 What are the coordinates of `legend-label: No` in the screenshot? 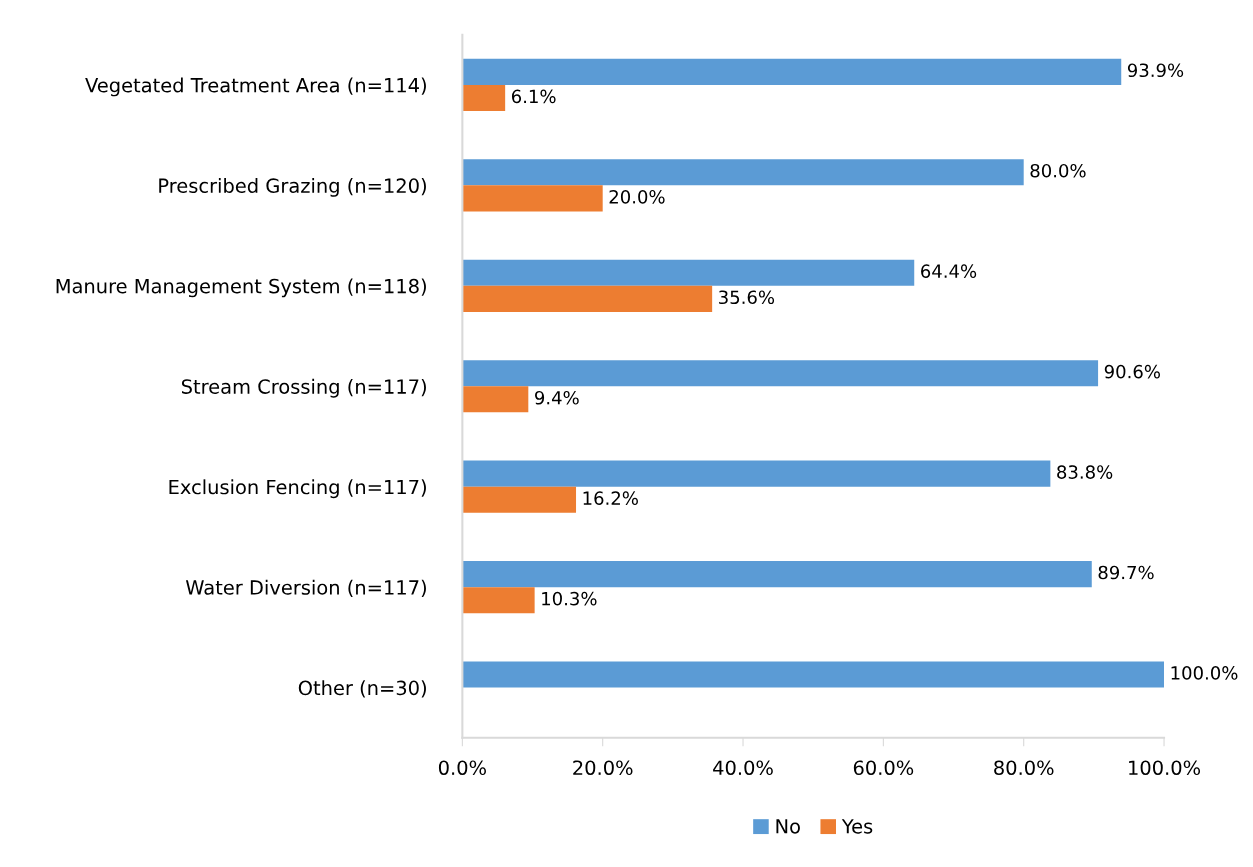 It's located at (788, 826).